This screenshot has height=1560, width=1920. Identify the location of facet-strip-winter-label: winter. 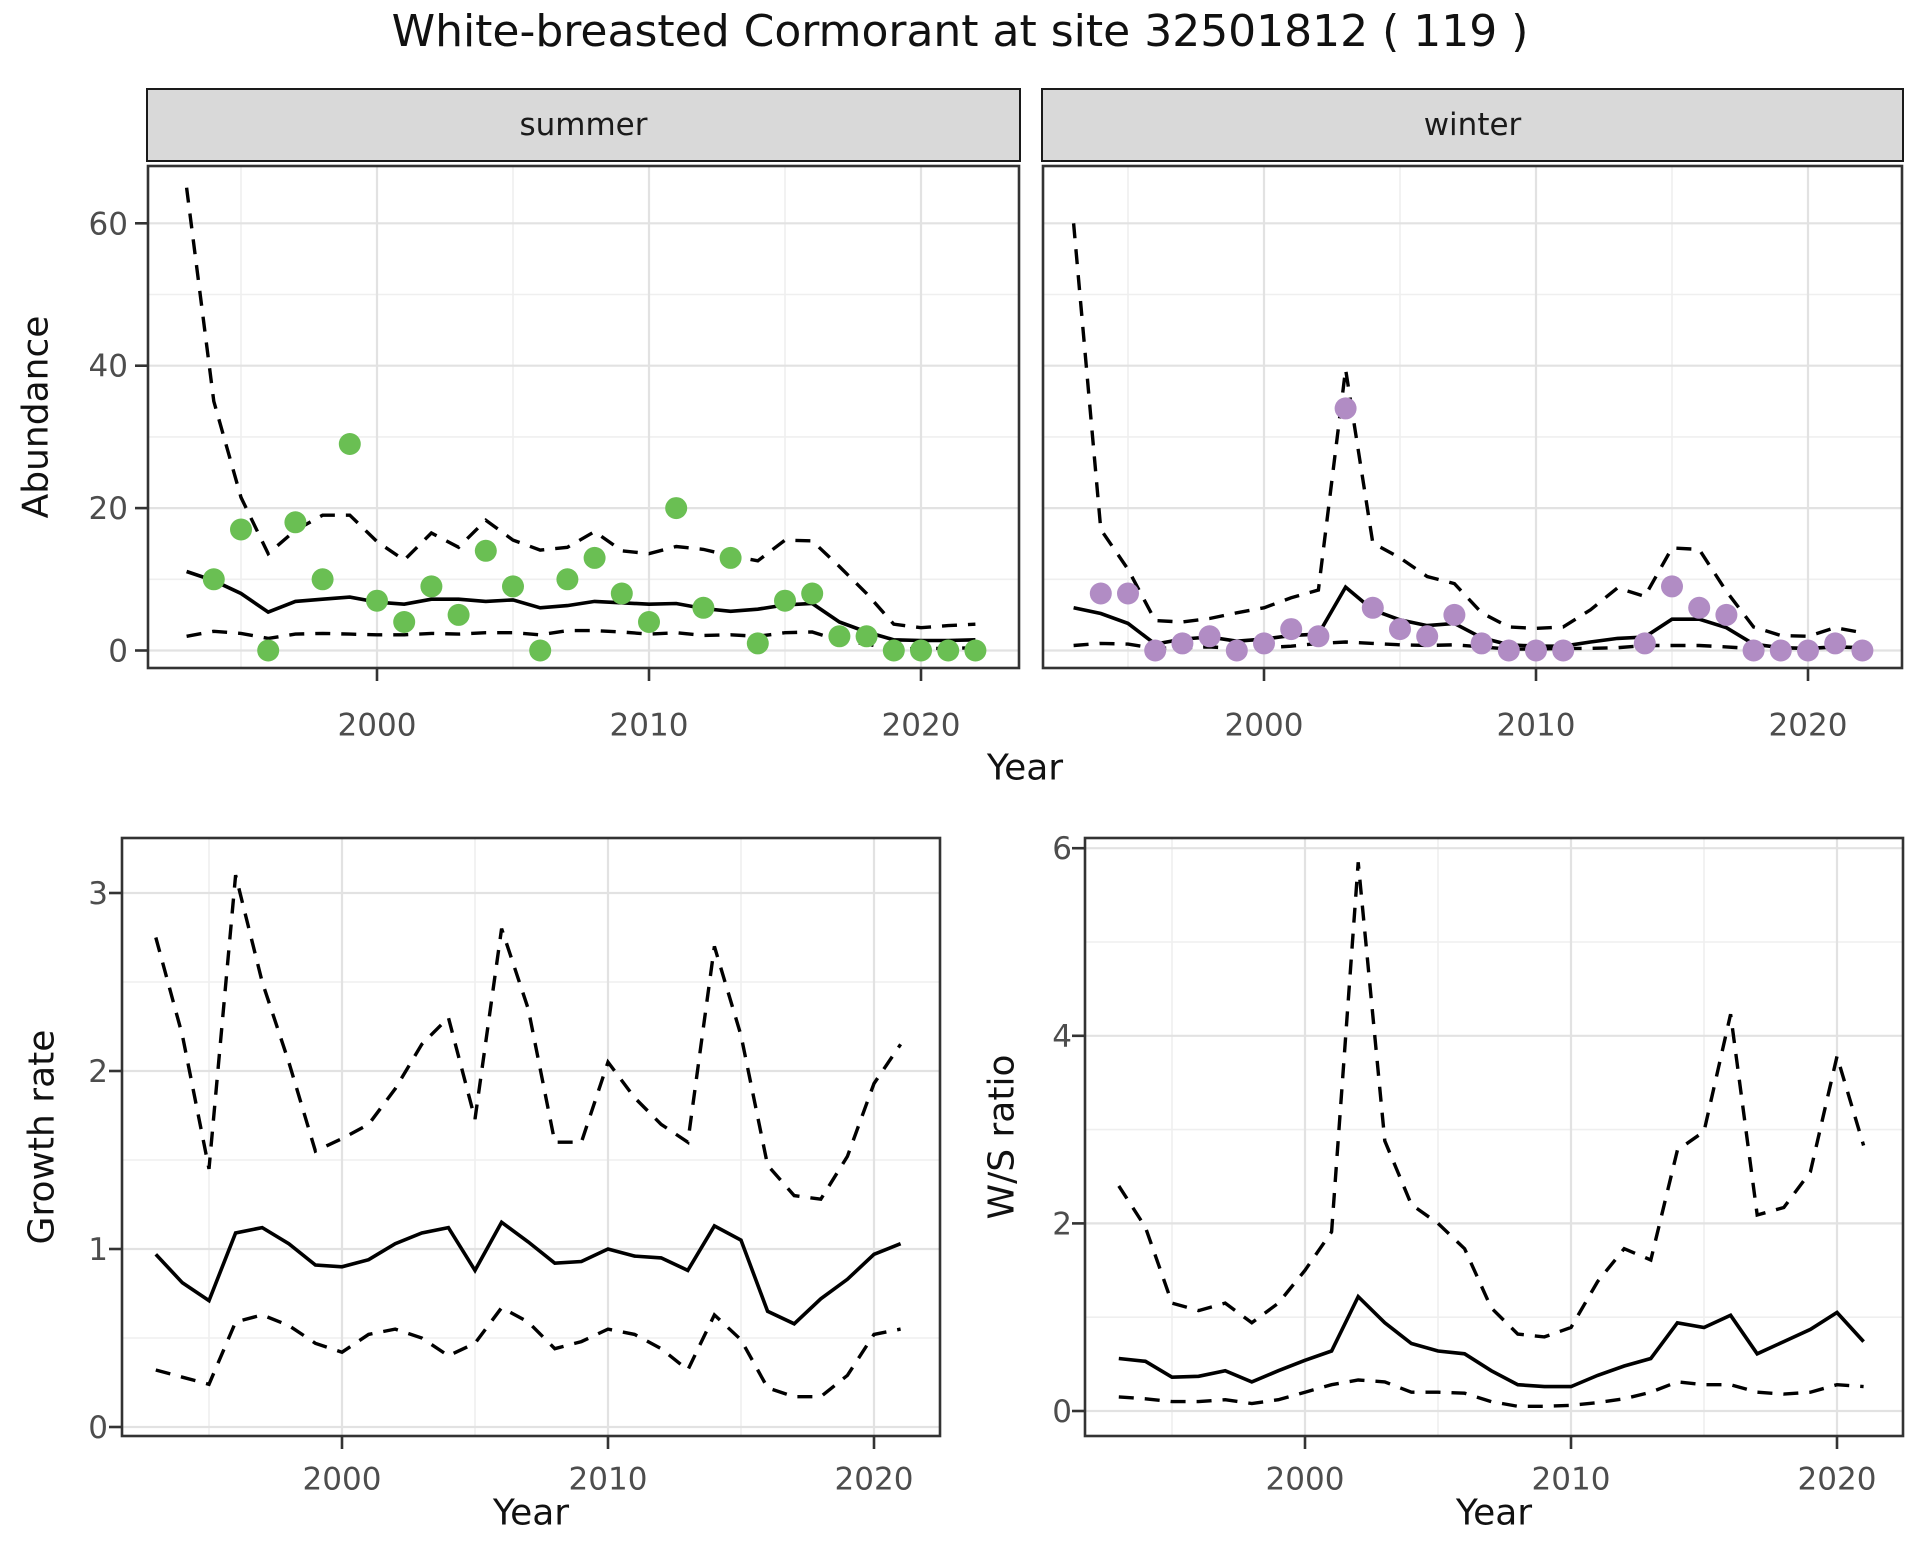
(1472, 125).